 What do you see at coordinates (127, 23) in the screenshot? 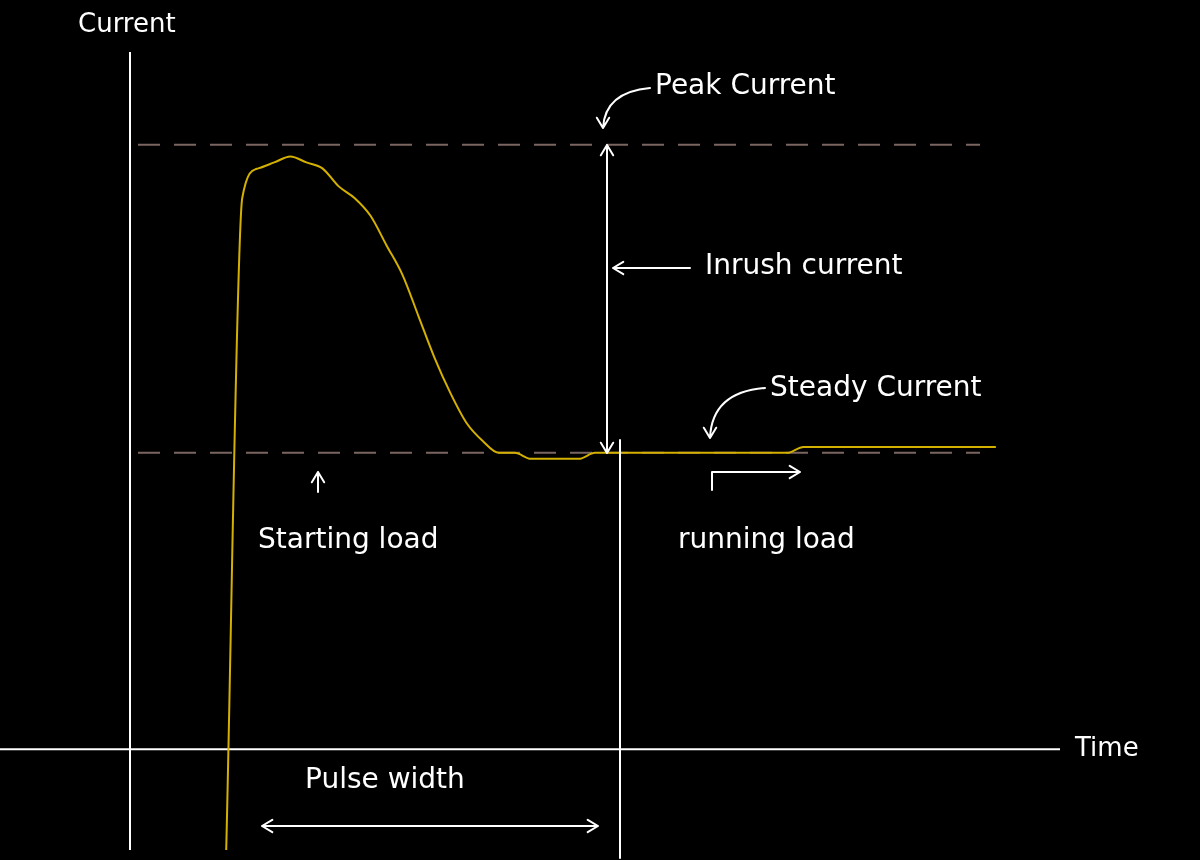
I see `y-axis-title: Current` at bounding box center [127, 23].